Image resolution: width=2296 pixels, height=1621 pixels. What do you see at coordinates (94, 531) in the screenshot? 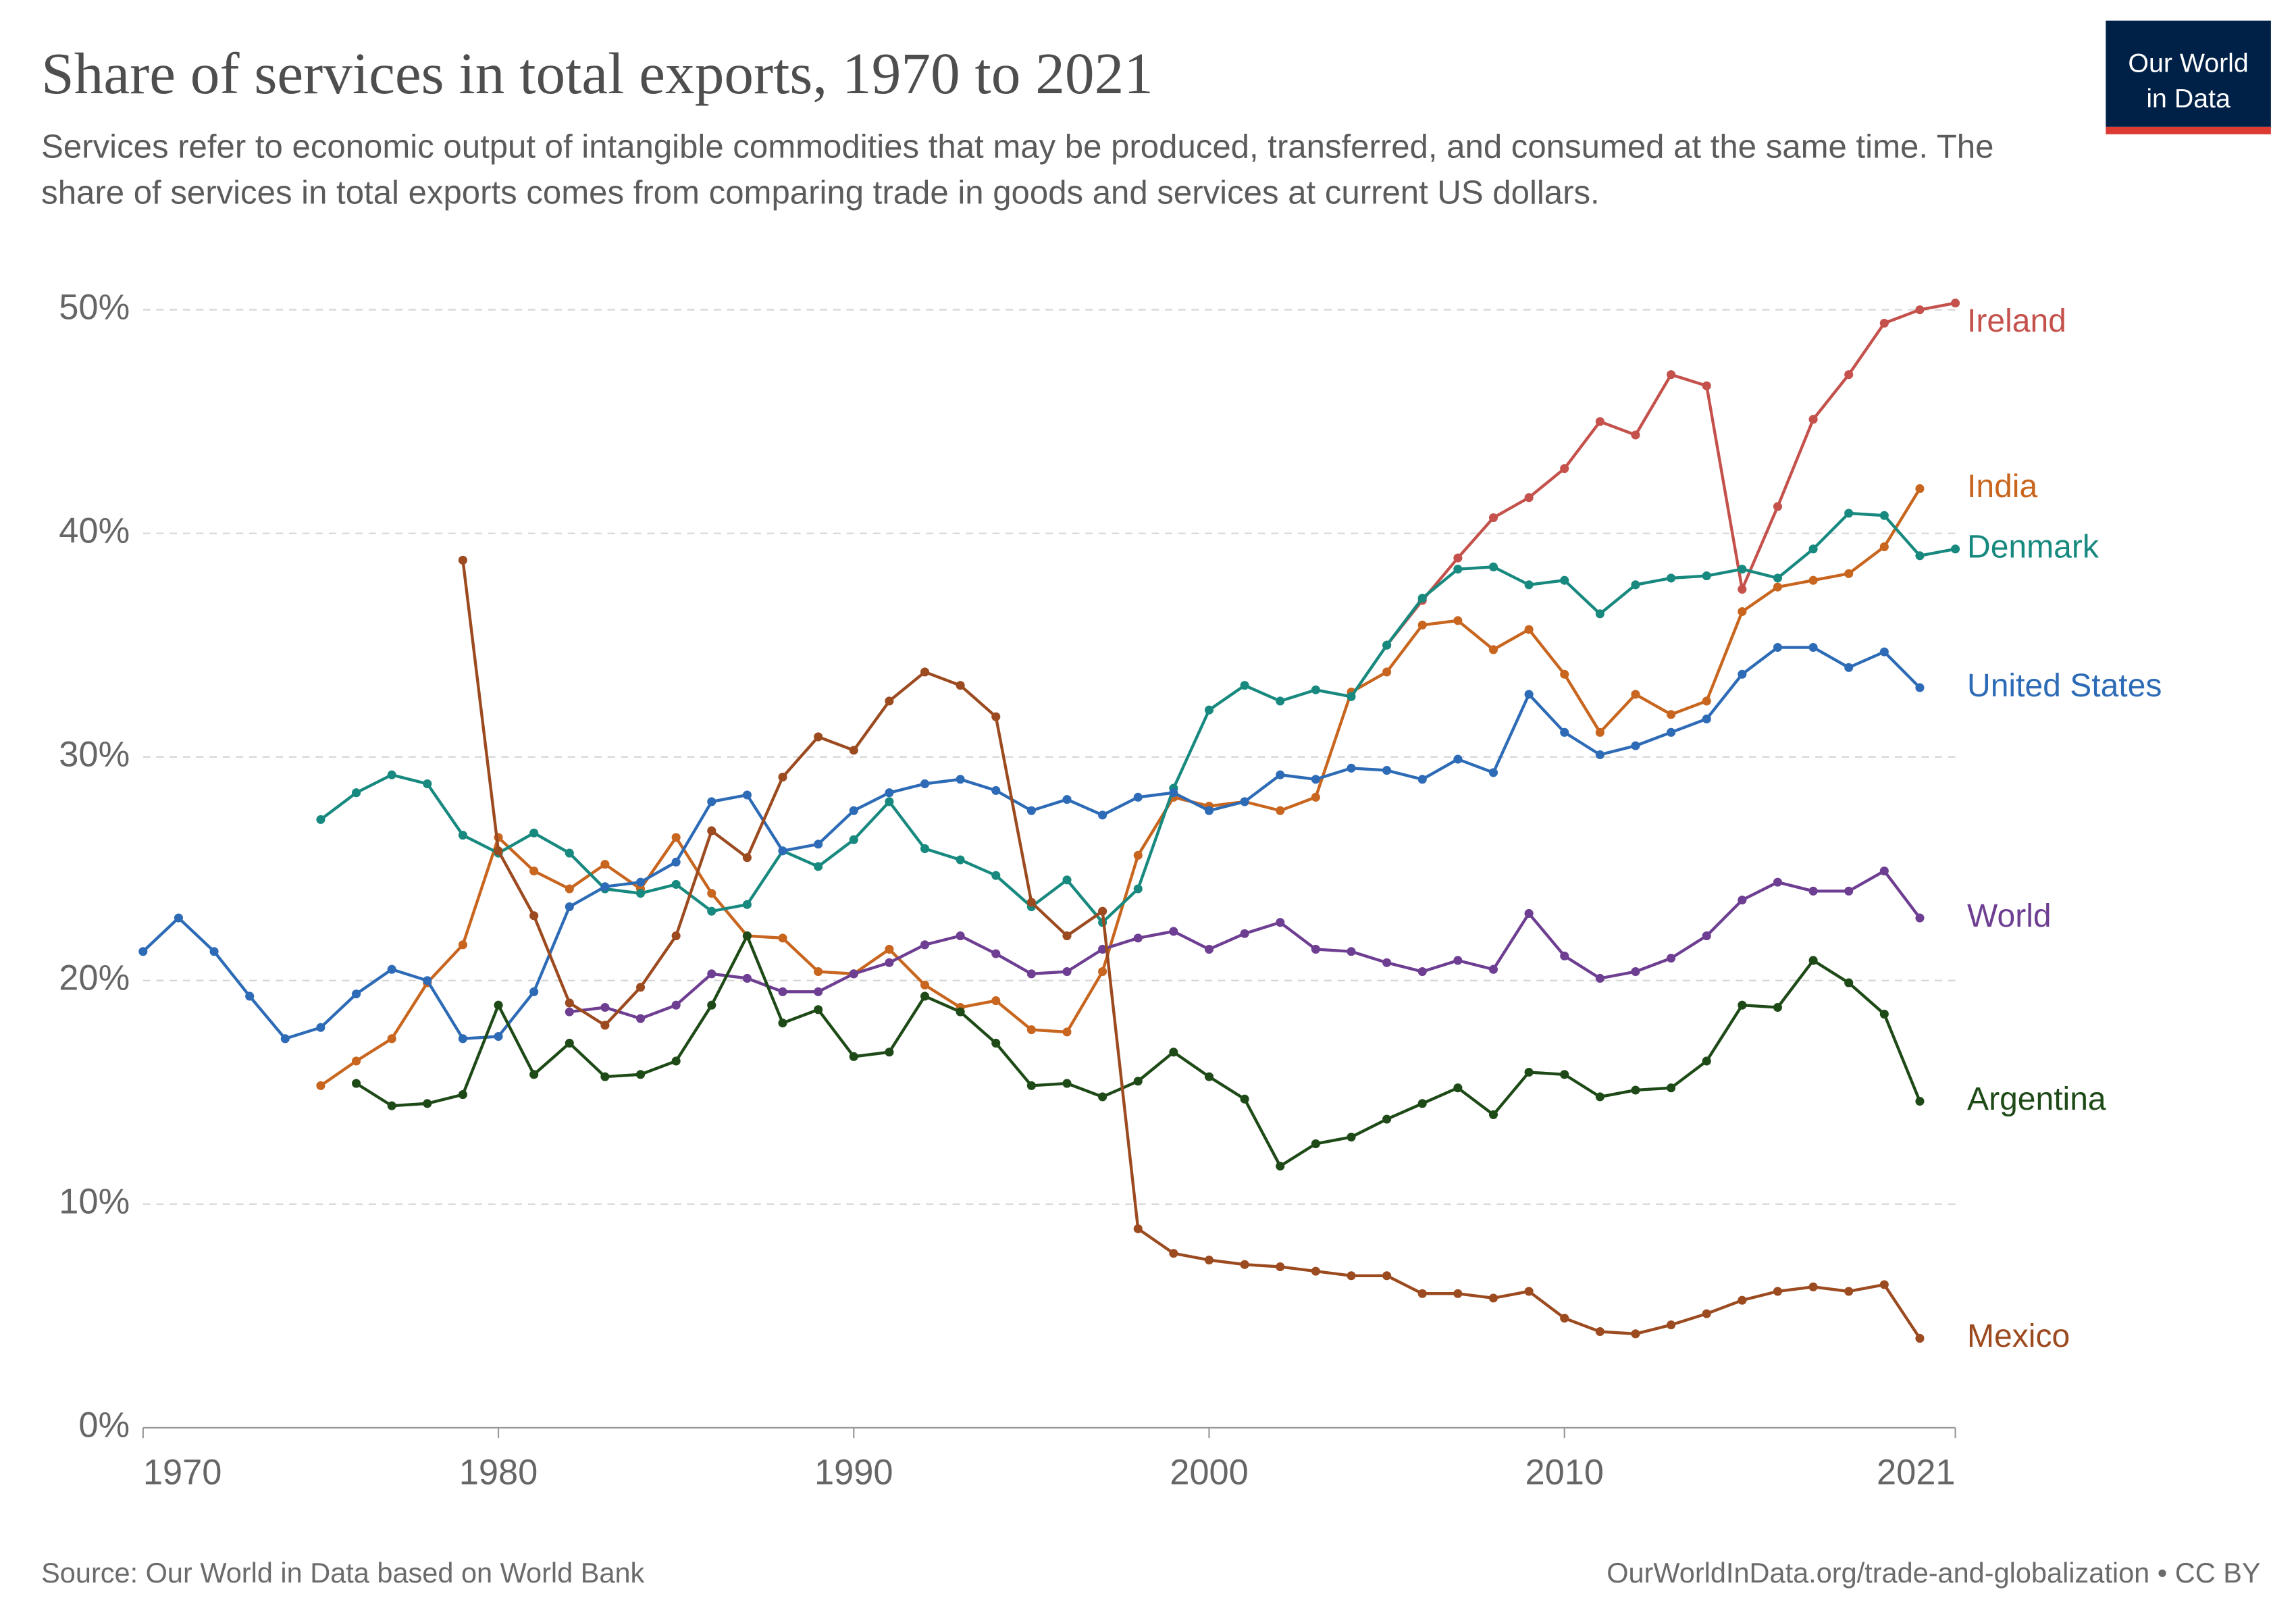
I see `y-tick-label: 40%` at bounding box center [94, 531].